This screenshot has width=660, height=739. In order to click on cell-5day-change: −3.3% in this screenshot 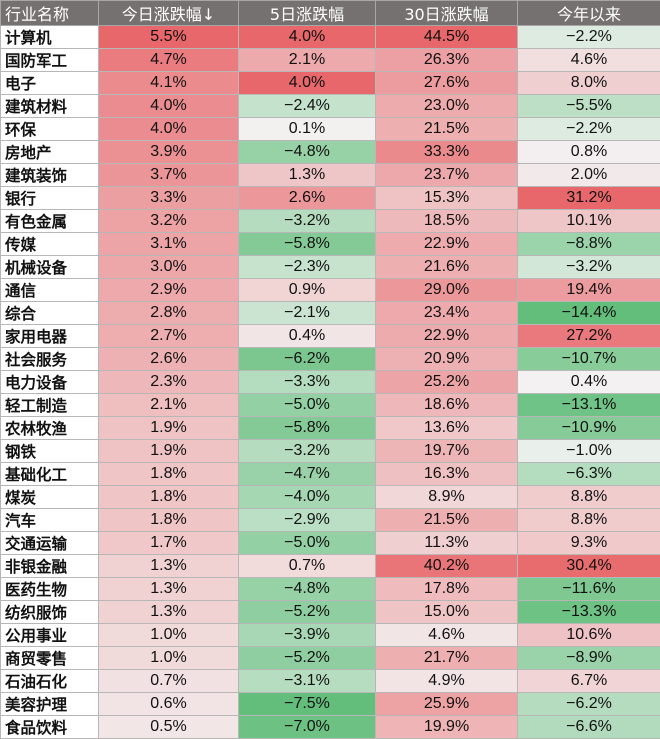, I will do `click(307, 382)`.